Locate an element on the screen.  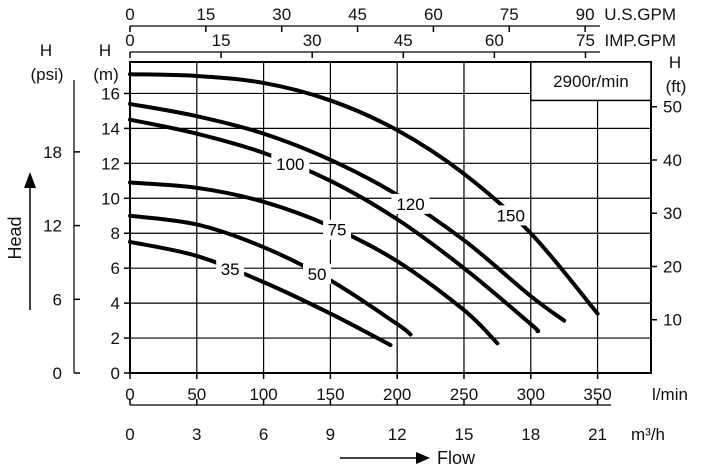
curve-label-150: 150 is located at coordinates (511, 215).